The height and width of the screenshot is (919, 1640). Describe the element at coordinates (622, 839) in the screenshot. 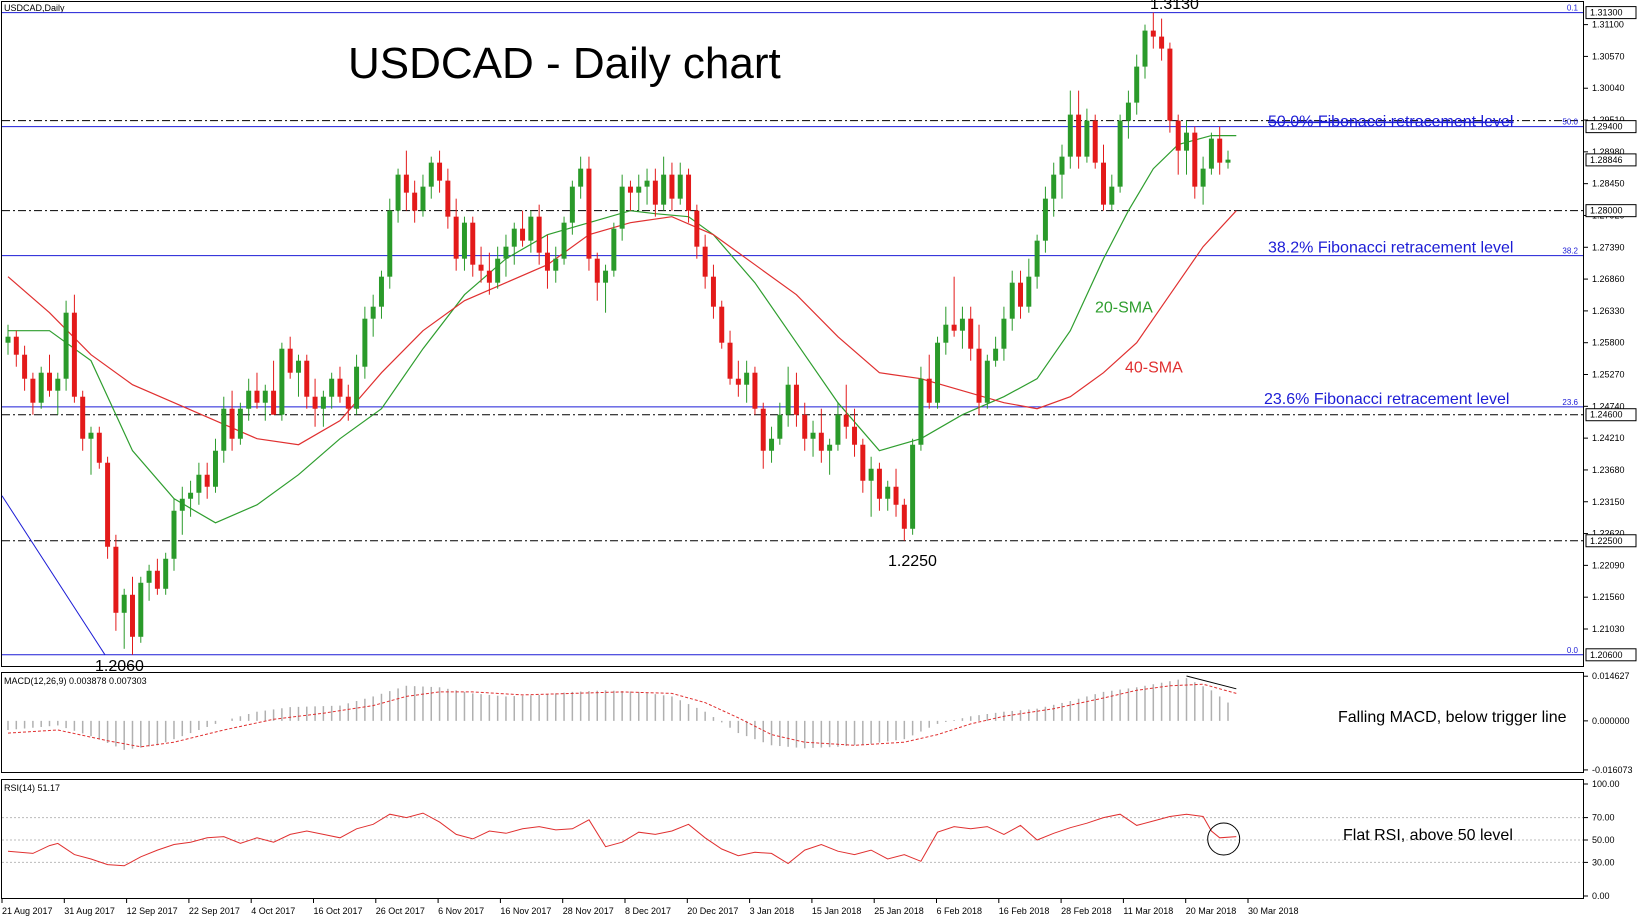

I see `rsi-line` at that location.